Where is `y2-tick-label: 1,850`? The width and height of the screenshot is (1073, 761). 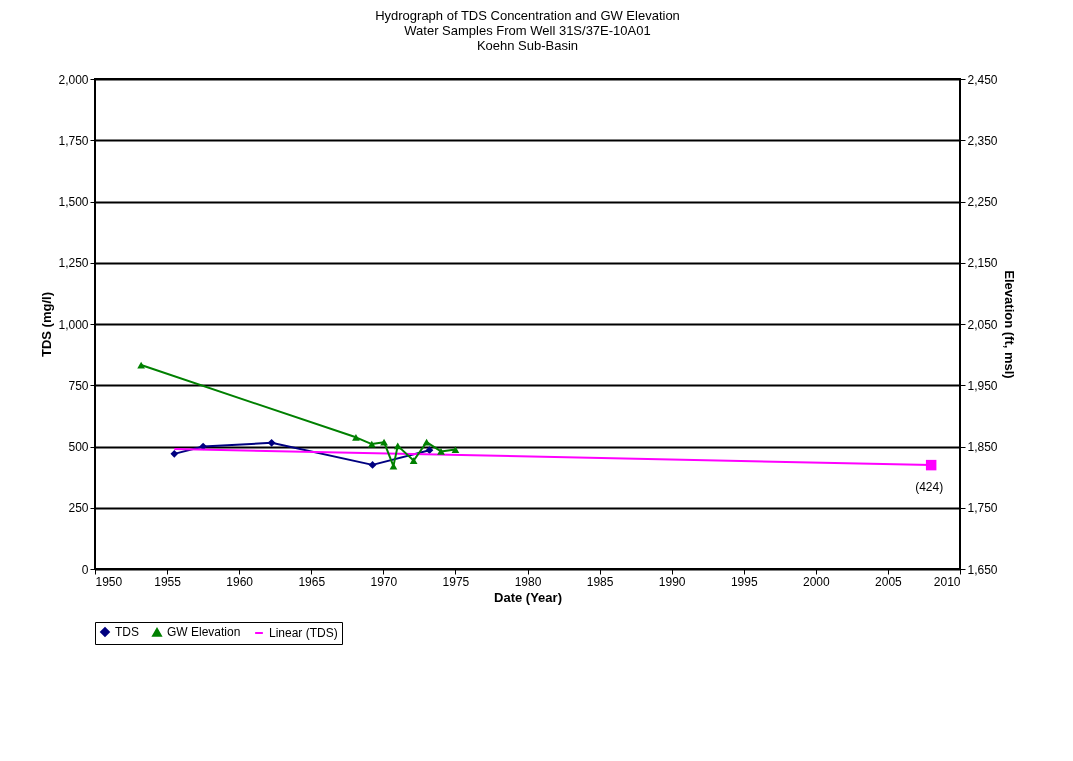
y2-tick-label: 1,850 is located at coordinates (982, 447).